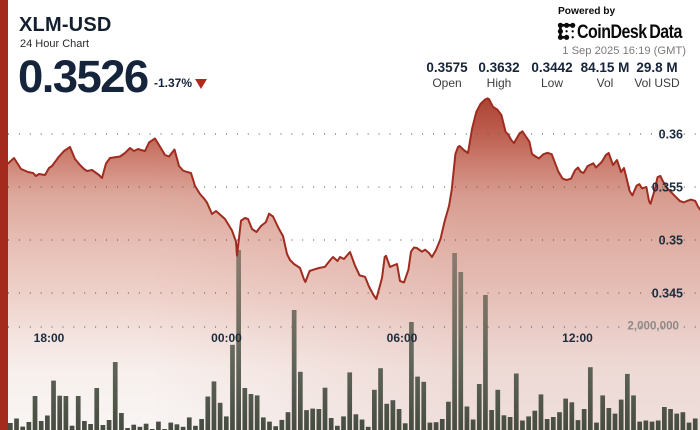 This screenshot has width=700, height=430. I want to click on svg-text: 0.36, so click(671, 135).